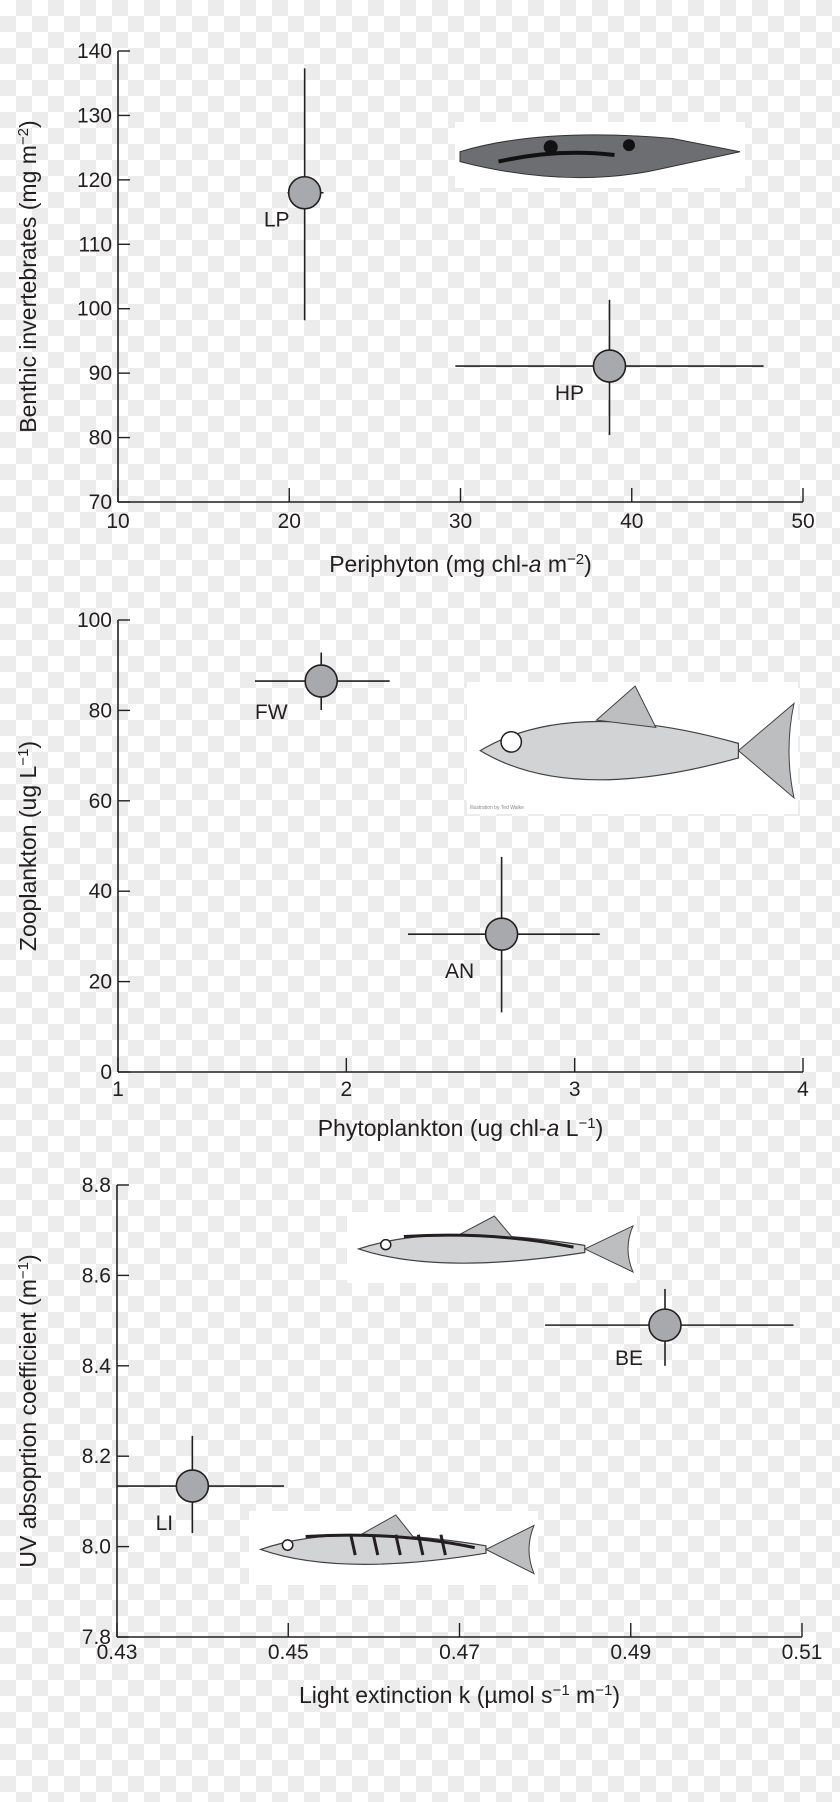 This screenshot has height=1802, width=840. Describe the element at coordinates (459, 1652) in the screenshot. I see `x-tick-label: 0.47` at that location.